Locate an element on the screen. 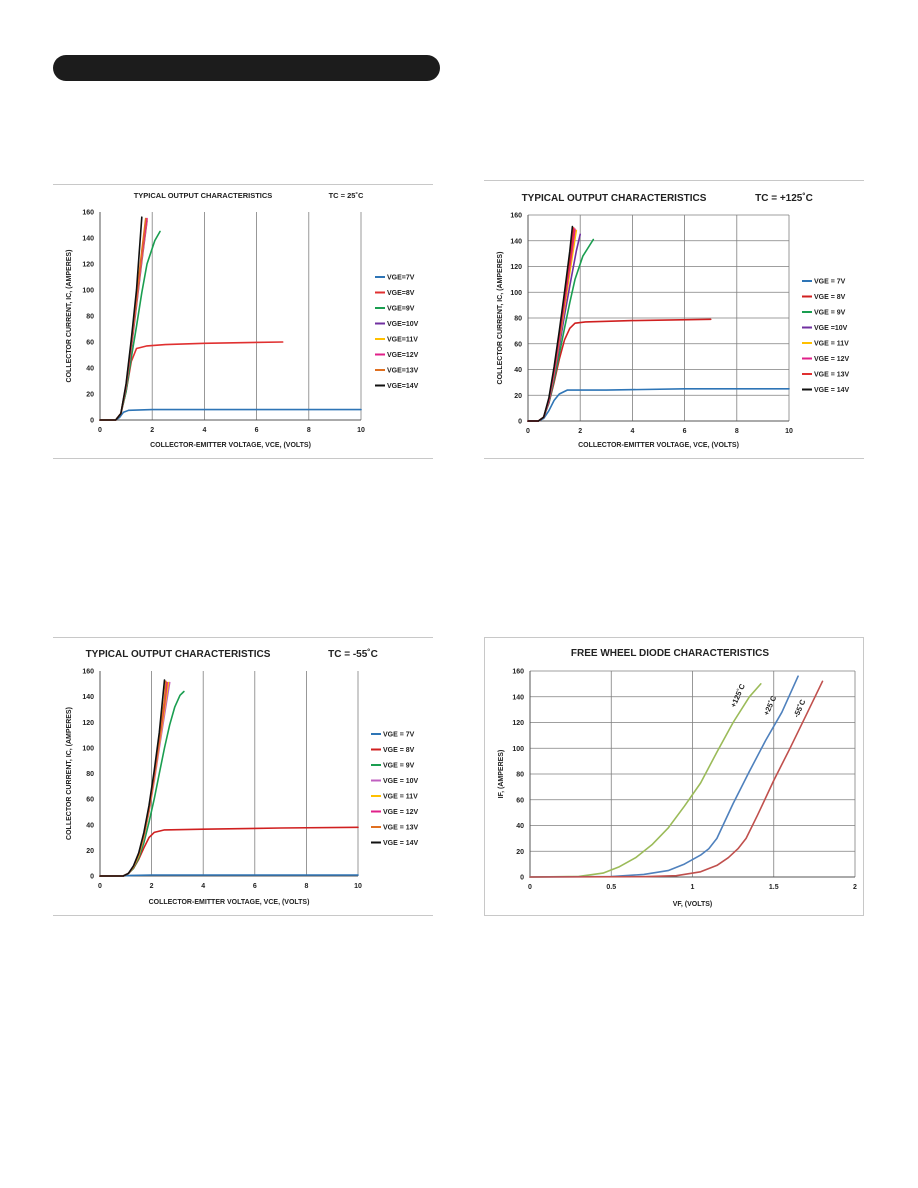  chart-title: TYPICAL OUTPUT CHARACTERISTICS is located at coordinates (203, 195).